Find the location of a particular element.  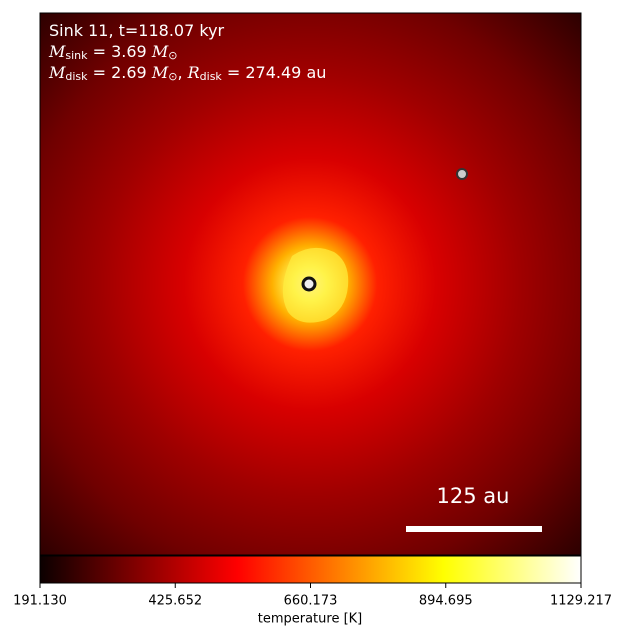

annotation: Msink = 3.69 M⊙ is located at coordinates (112, 52).